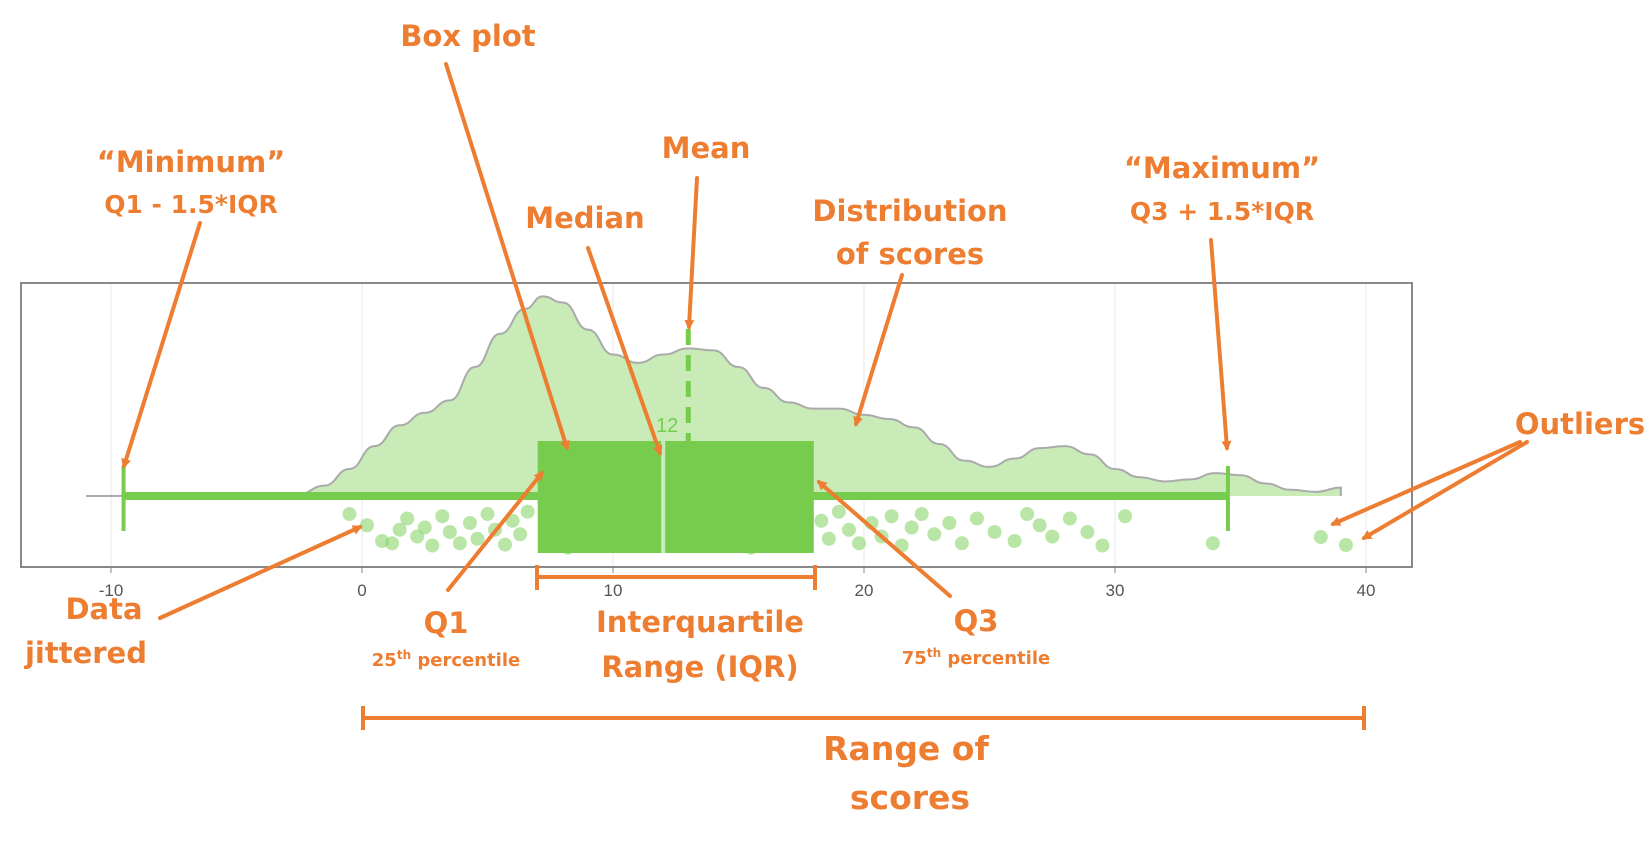 This screenshot has height=845, width=1652. What do you see at coordinates (1580, 424) in the screenshot?
I see `outliers-label: Outliers` at bounding box center [1580, 424].